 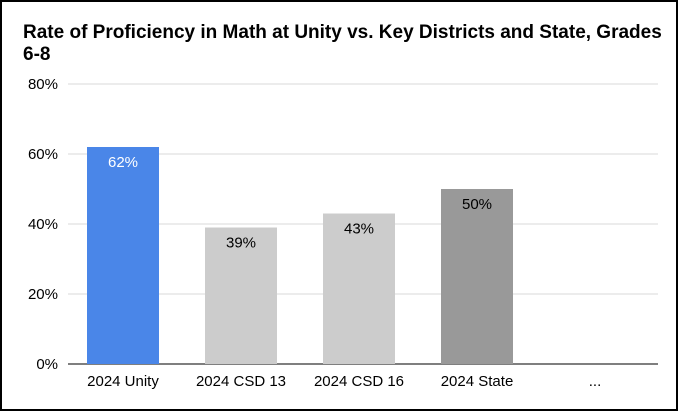 I want to click on y-tick-label: 80%, so click(x=43, y=84).